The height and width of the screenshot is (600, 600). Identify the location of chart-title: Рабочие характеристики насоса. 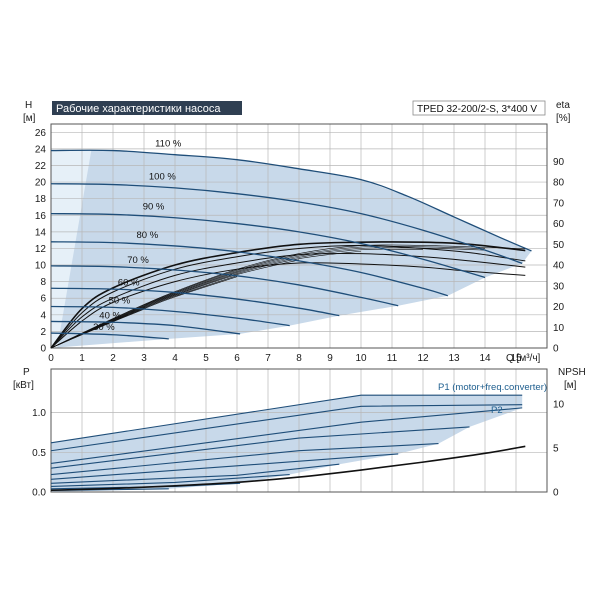
(138, 109).